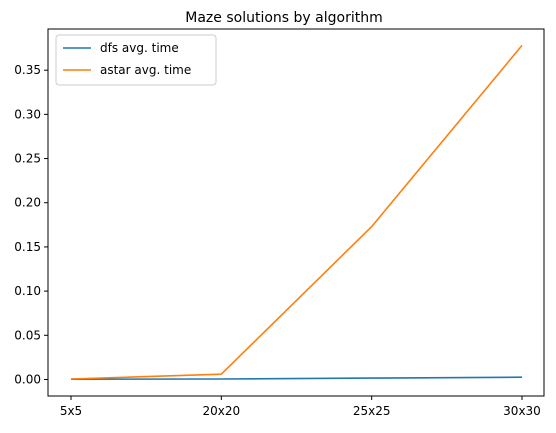  What do you see at coordinates (31, 224) in the screenshot?
I see `y-axis: 0.00 0.05 0.10 0.15 0.20 0.25 0.30 0.35` at bounding box center [31, 224].